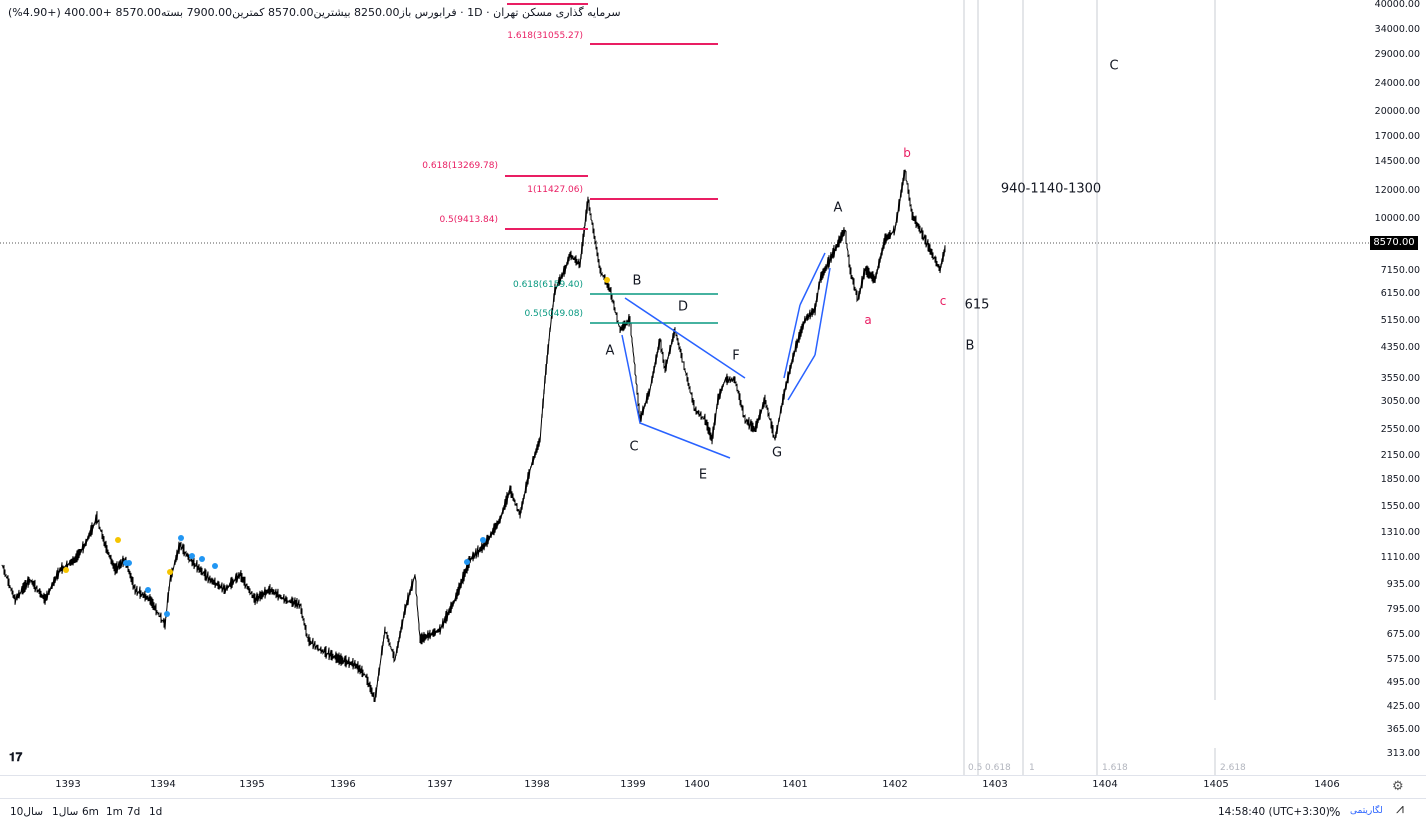 This screenshot has height=825, width=1426. I want to click on low-value: 7900.00, so click(209, 12).